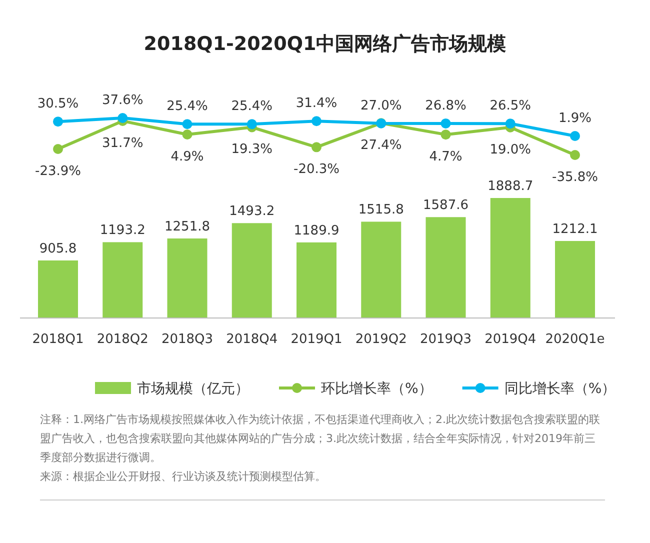 This screenshot has height=543, width=650. I want to click on data-label: 31.4%, so click(317, 104).